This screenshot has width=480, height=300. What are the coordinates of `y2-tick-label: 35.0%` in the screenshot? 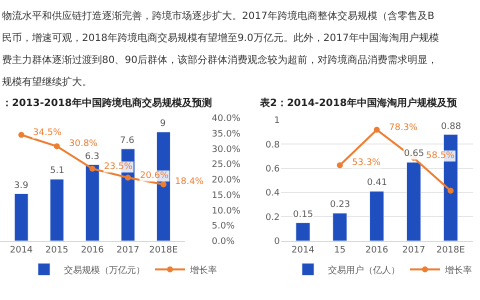 It's located at (226, 134).